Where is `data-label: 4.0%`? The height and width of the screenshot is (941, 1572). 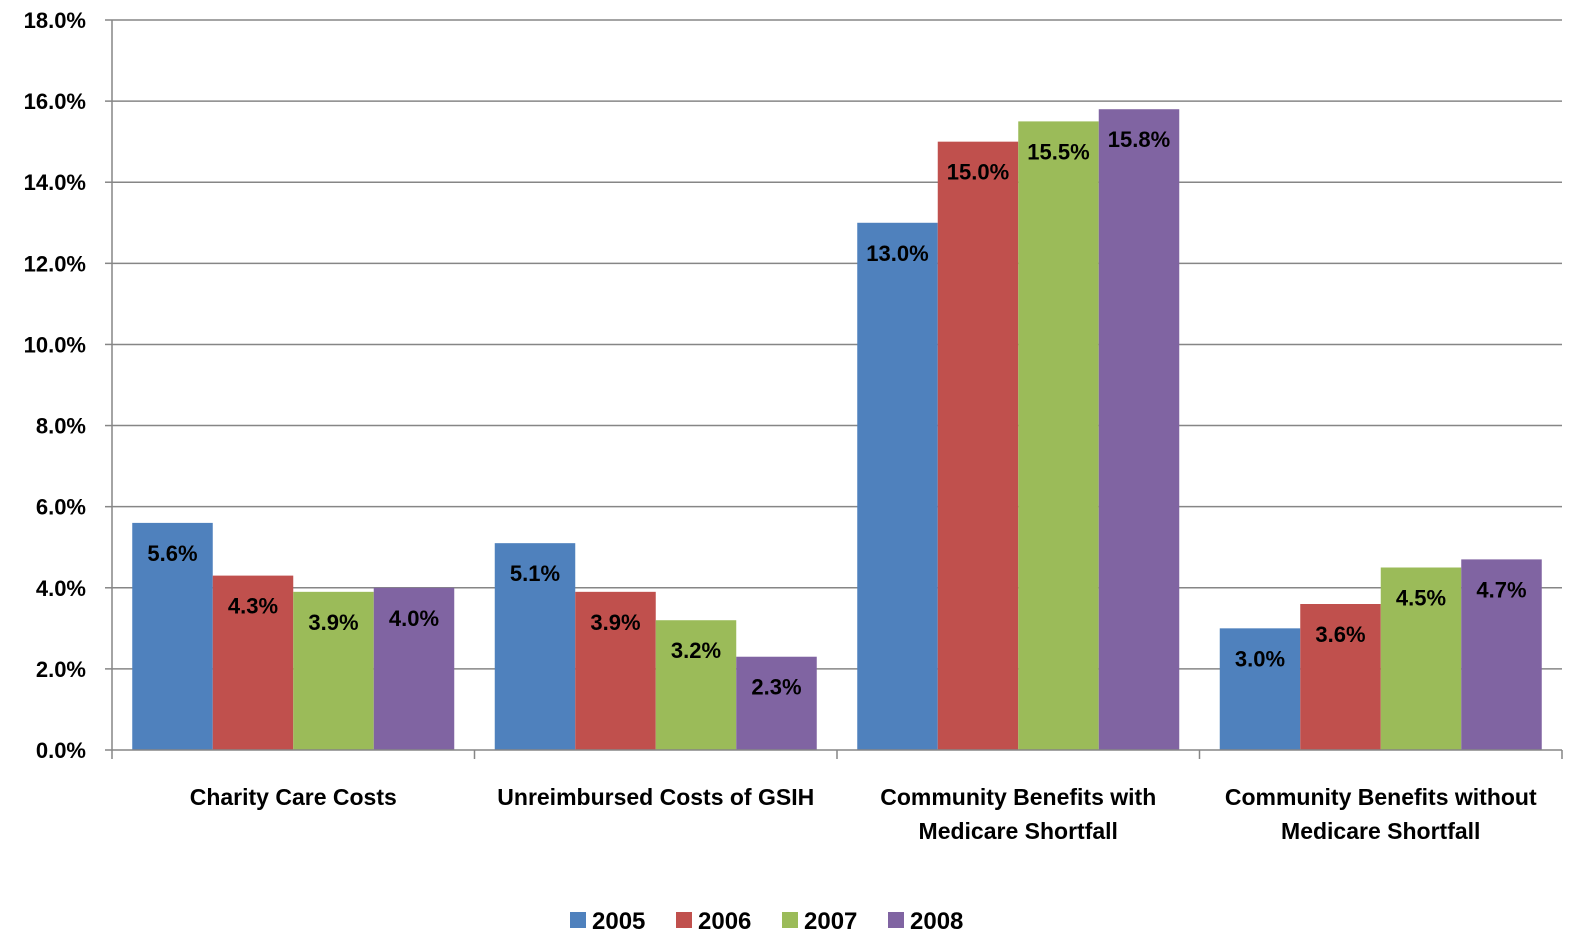 data-label: 4.0% is located at coordinates (414, 618).